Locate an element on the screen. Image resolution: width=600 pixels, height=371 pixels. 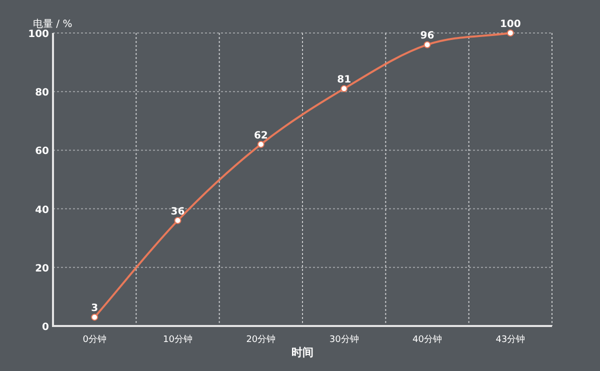
x-tick-label: 30分钟 is located at coordinates (344, 339).